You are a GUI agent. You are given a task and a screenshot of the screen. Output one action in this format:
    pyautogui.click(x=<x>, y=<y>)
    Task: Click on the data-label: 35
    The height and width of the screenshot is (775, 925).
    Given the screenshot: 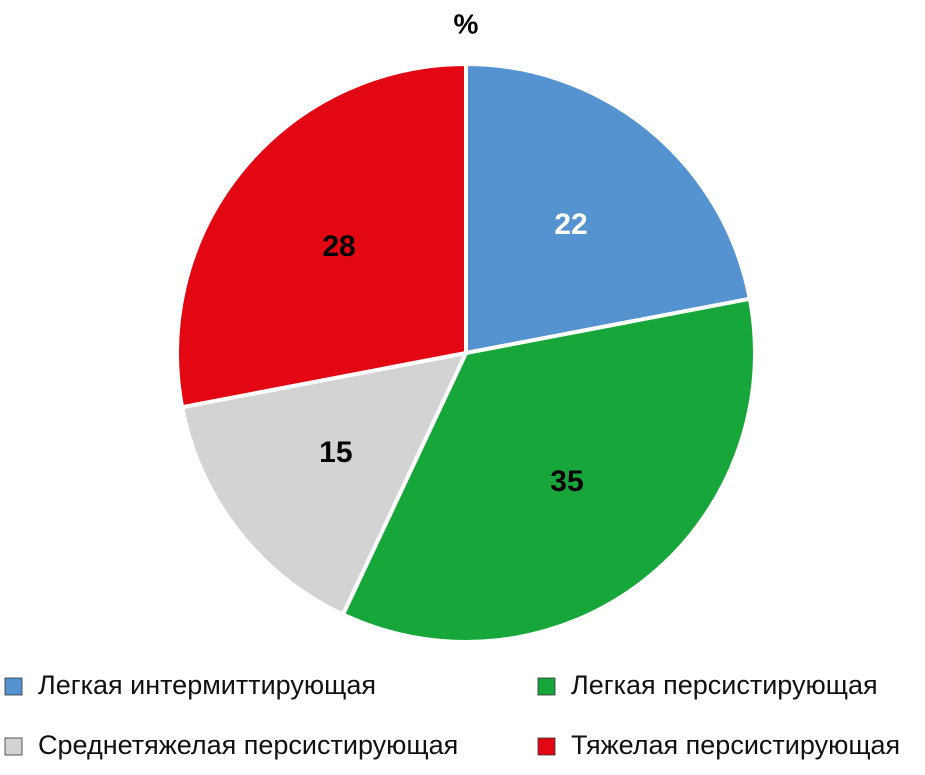 What is the action you would take?
    pyautogui.click(x=566, y=481)
    